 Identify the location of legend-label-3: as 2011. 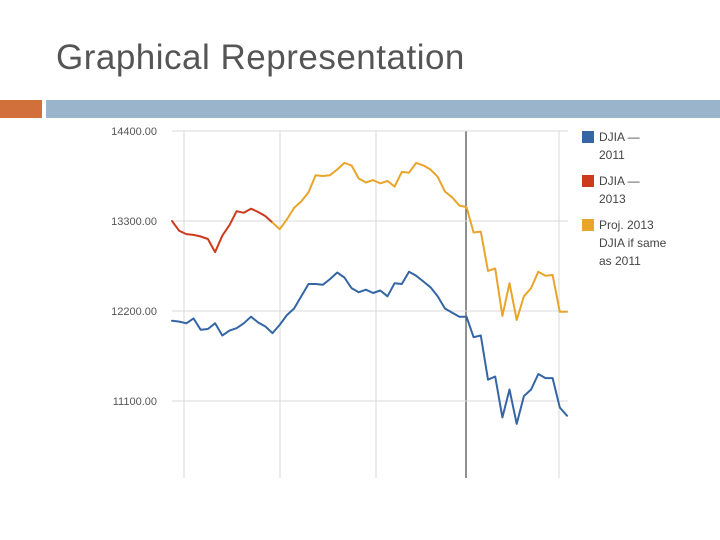
(620, 261).